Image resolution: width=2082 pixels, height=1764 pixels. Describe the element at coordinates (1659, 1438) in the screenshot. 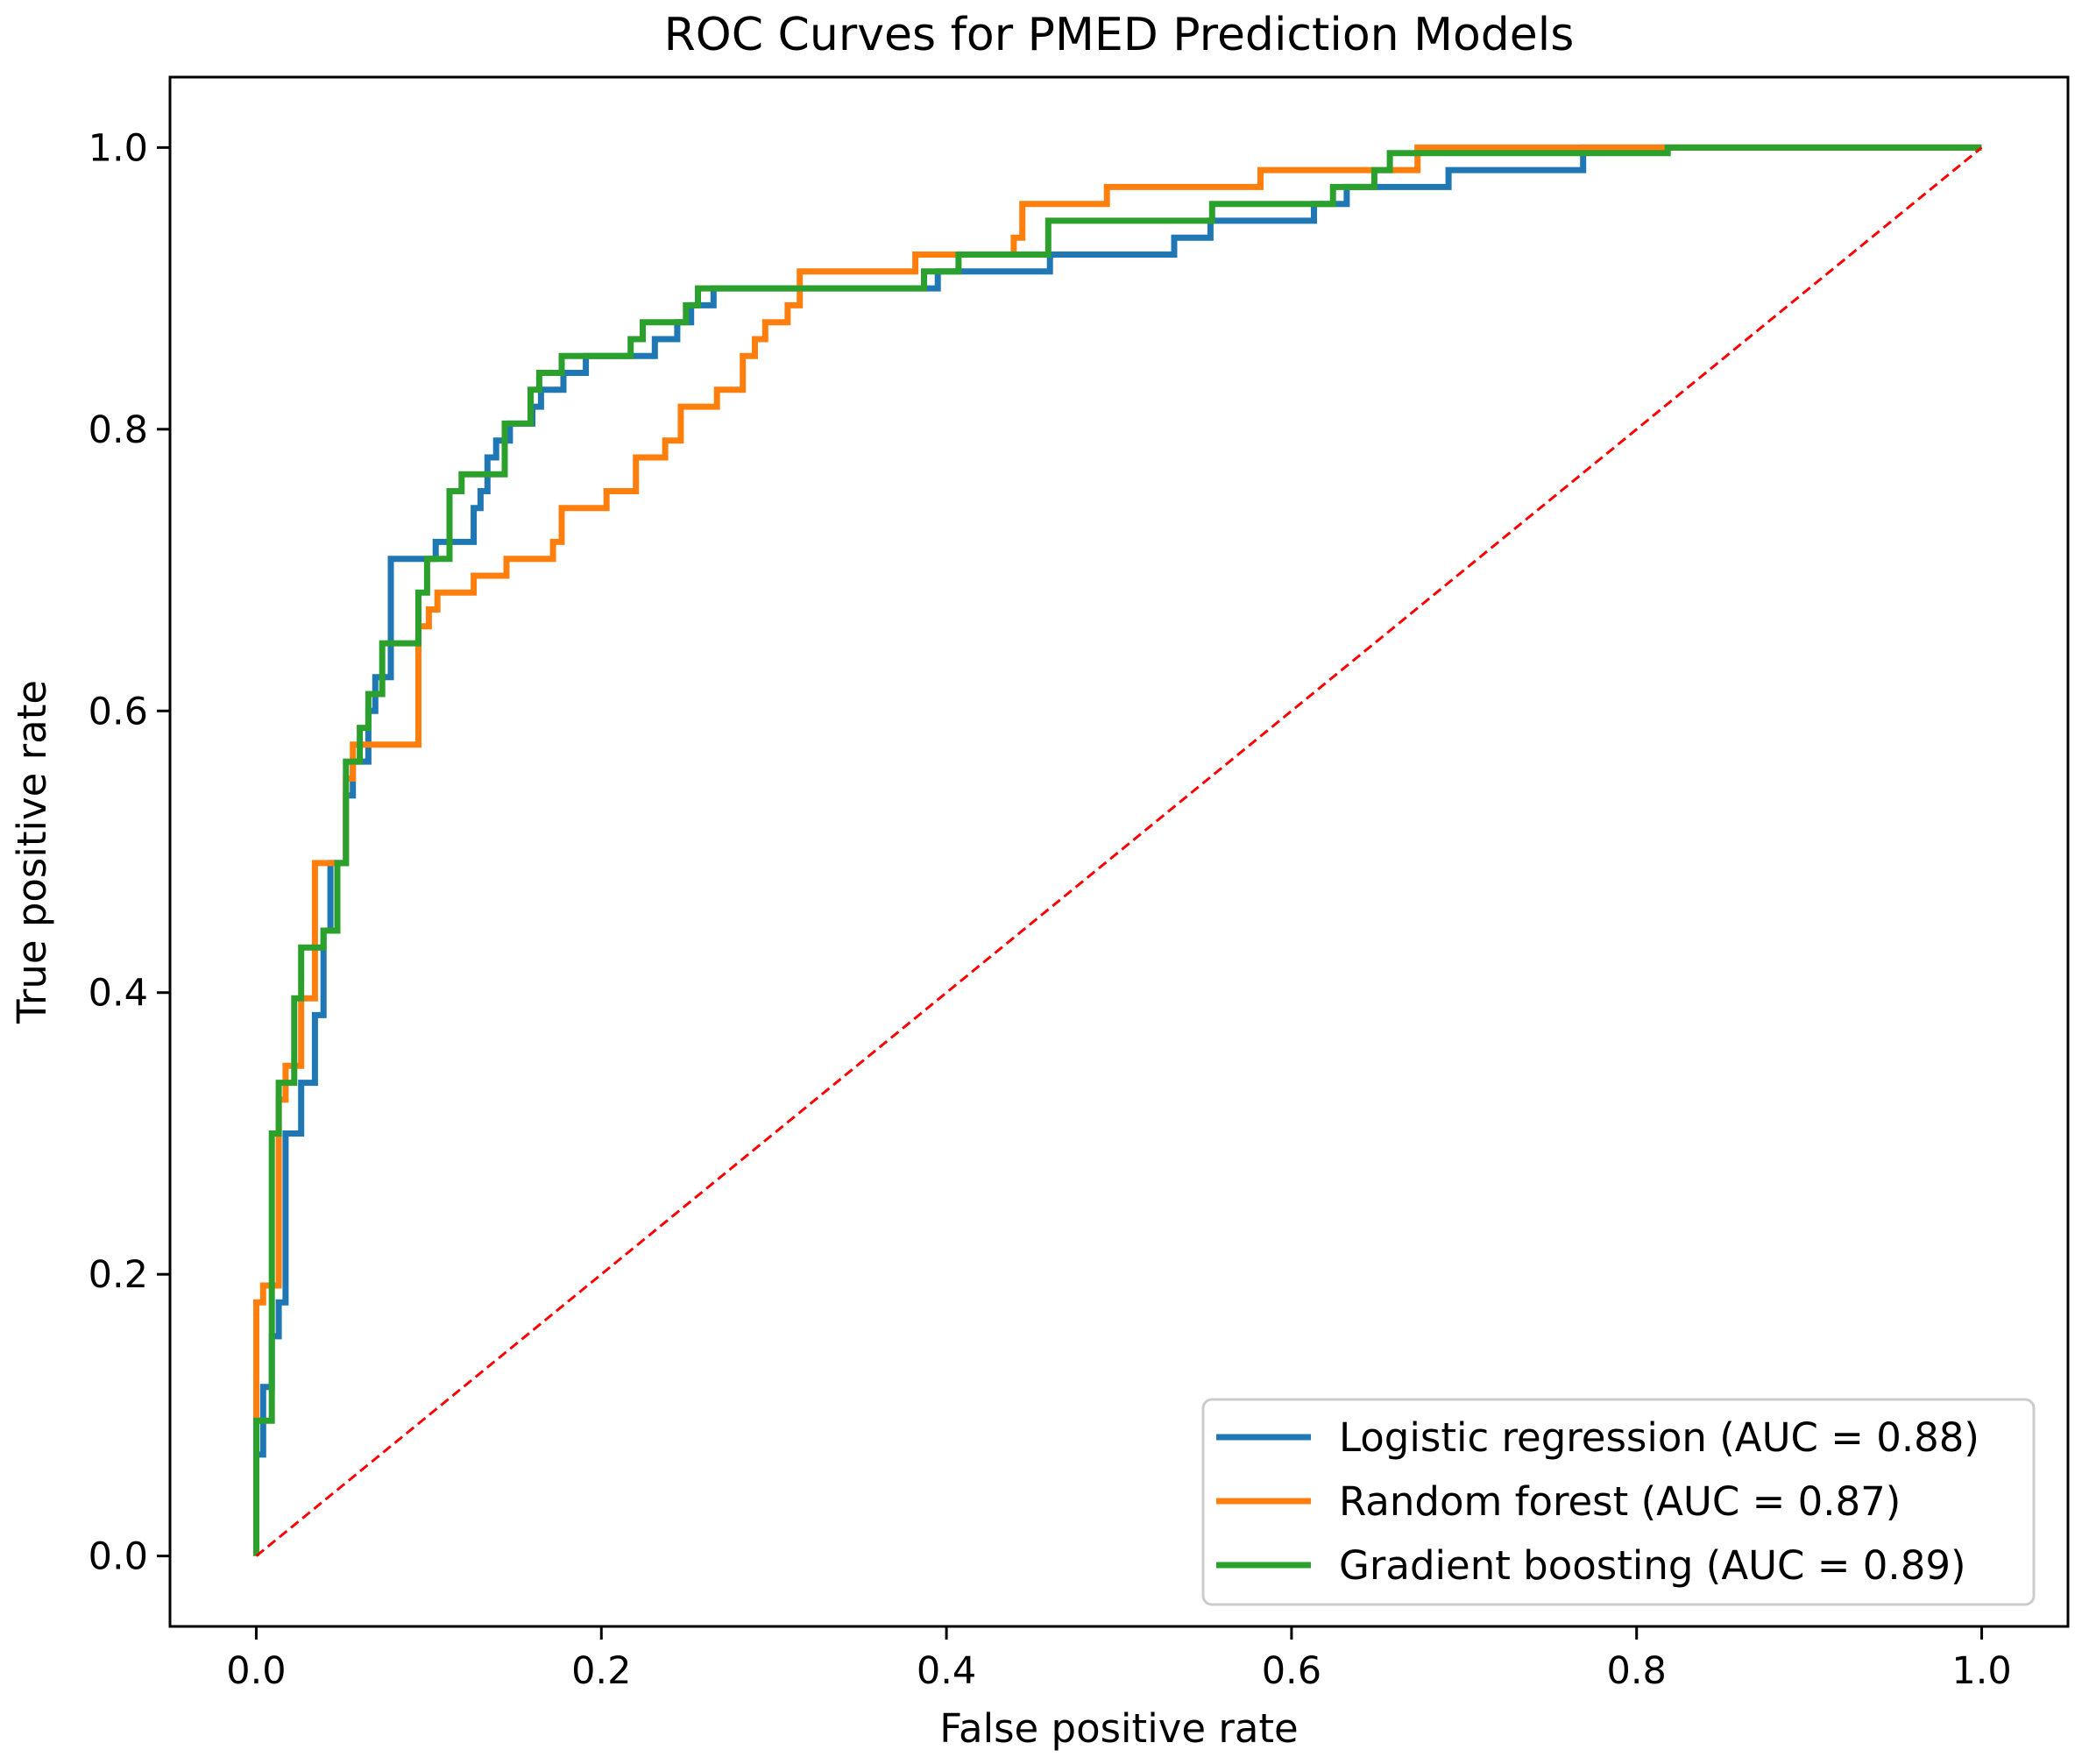

I see `legend-label: Logistic regression (AUC = 0.88)` at that location.